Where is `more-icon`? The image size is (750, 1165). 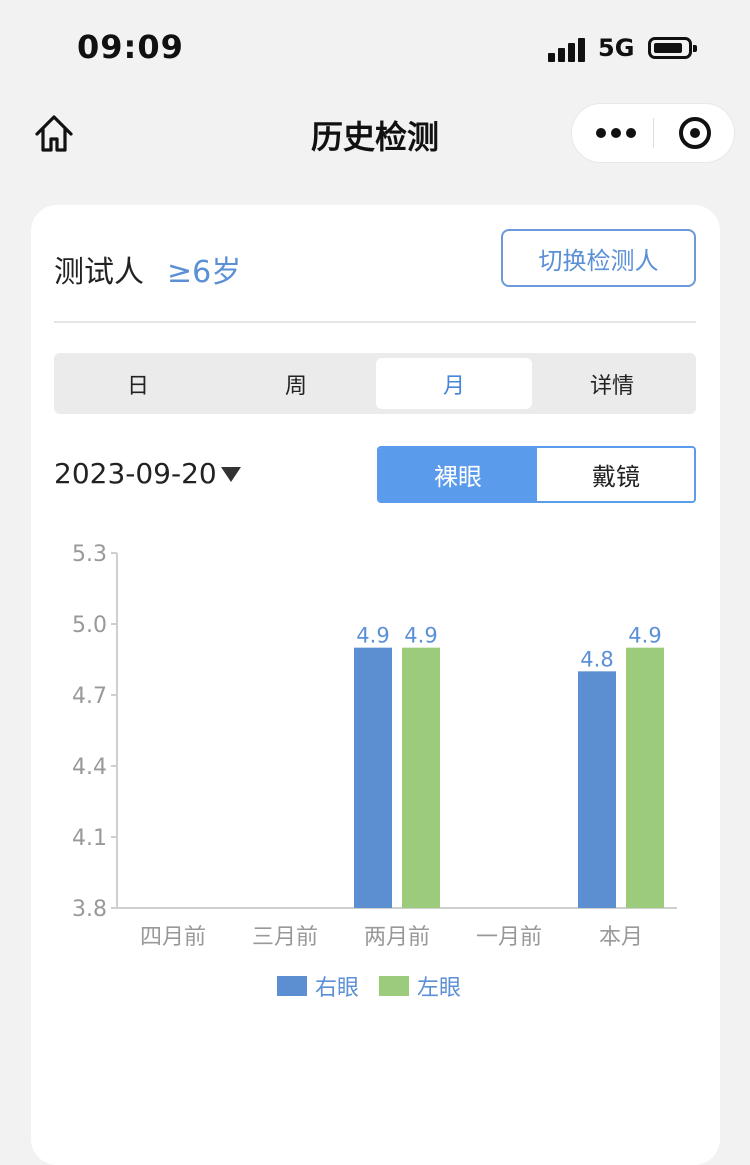 more-icon is located at coordinates (616, 133).